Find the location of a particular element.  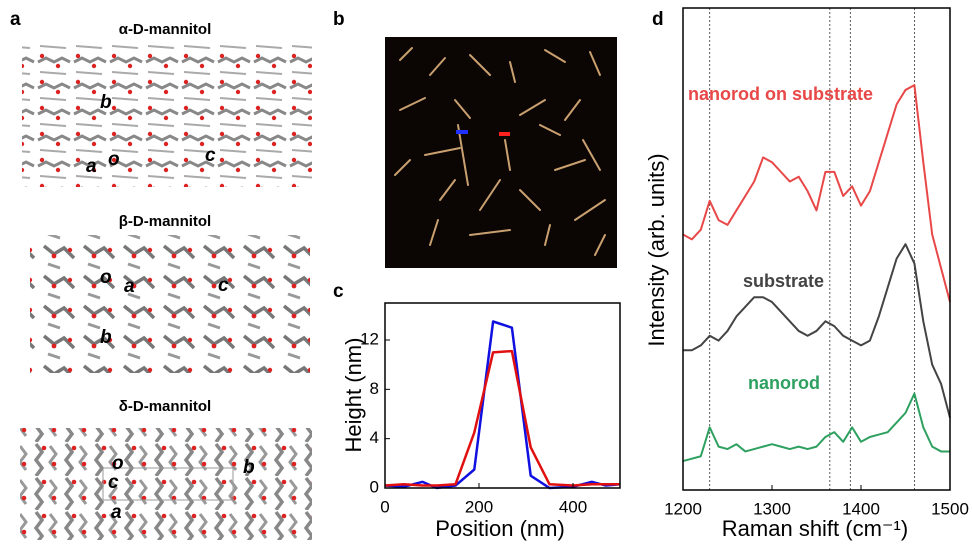

plot-frame is located at coordinates (502, 395).